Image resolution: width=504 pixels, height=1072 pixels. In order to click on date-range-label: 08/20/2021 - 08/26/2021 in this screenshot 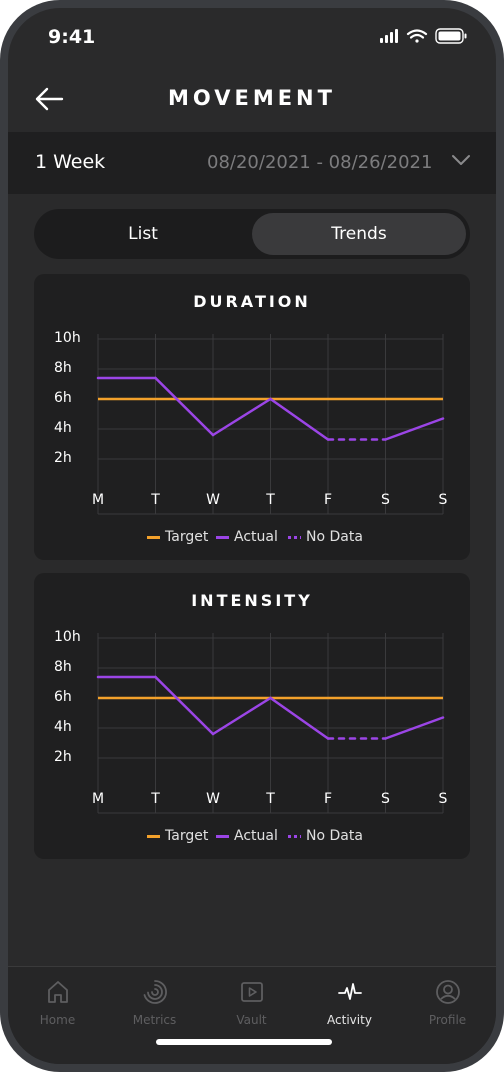, I will do `click(320, 162)`.